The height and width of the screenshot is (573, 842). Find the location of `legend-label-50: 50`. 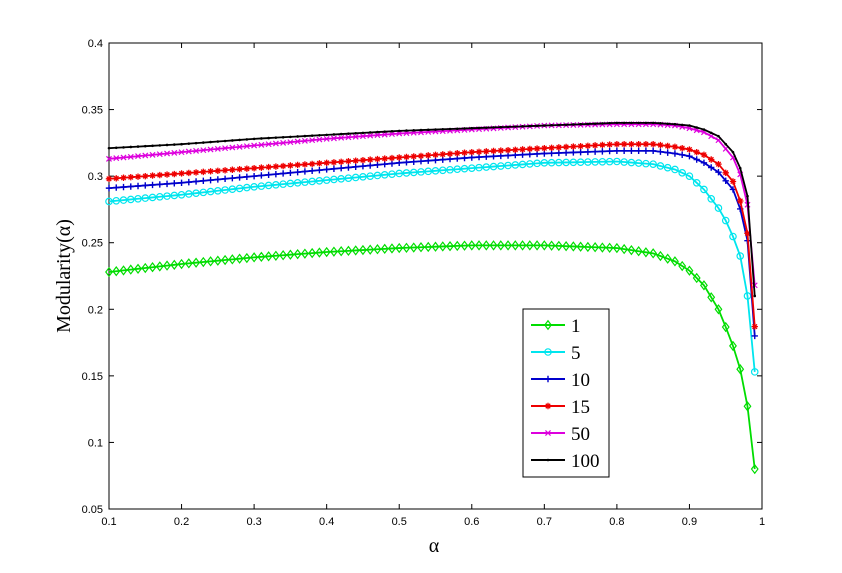

legend-label-50: 50 is located at coordinates (580, 434).